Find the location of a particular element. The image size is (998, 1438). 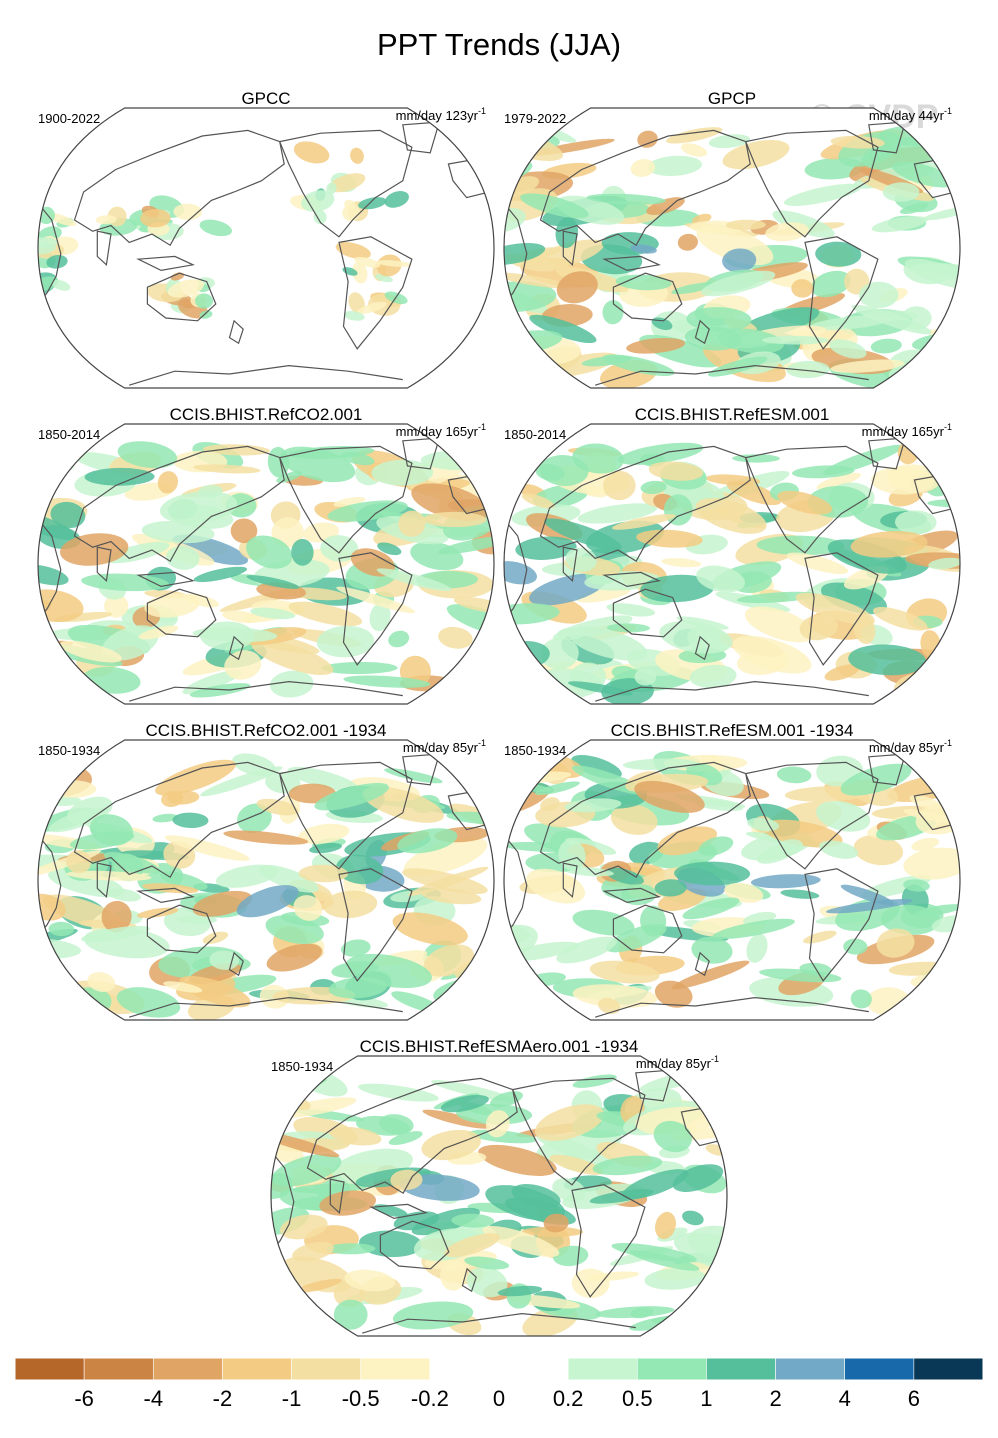

colorbar-tick-label: -1 is located at coordinates (292, 1398).